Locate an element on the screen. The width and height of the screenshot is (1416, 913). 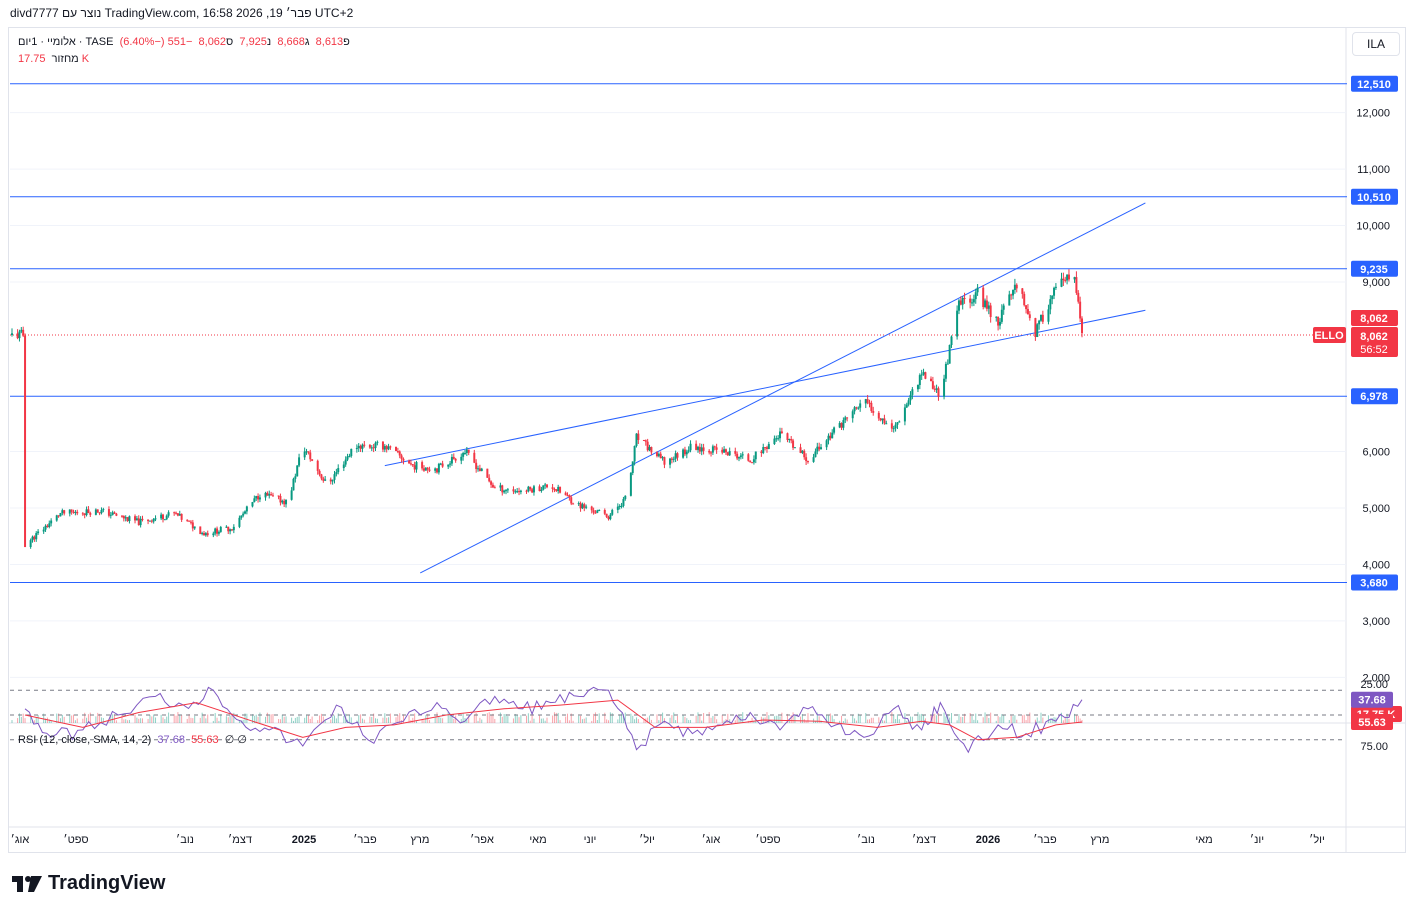
channel-line is located at coordinates (765, 388).